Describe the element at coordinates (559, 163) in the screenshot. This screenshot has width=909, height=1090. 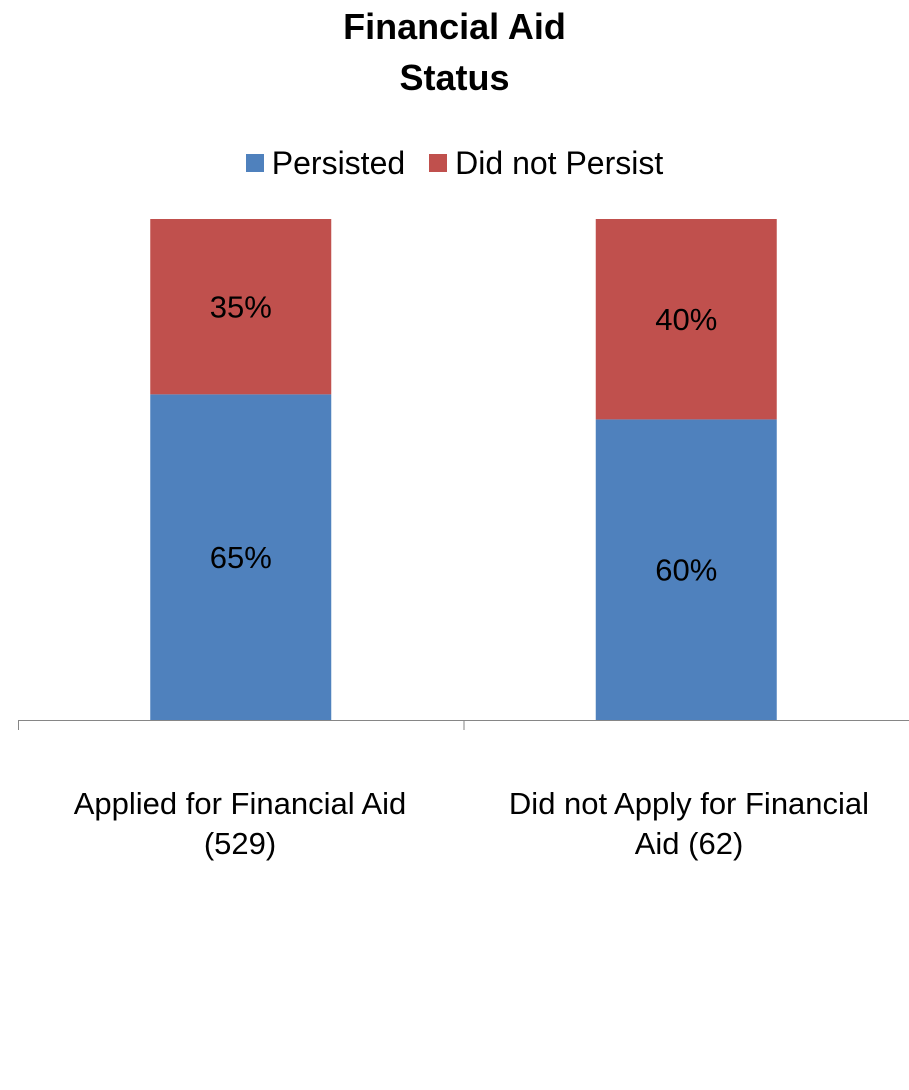
I see `legend-label-did-not-persist: Did not Persist` at that location.